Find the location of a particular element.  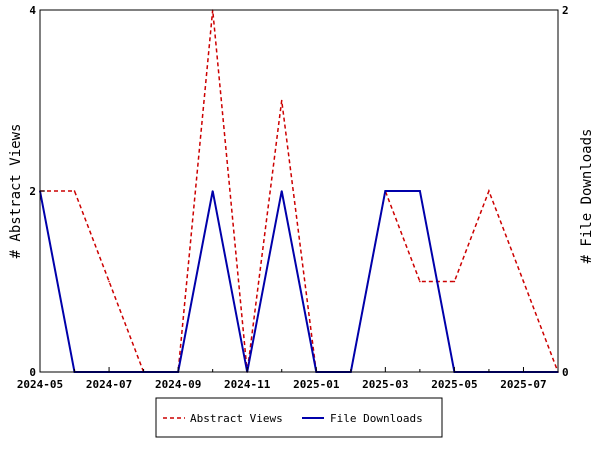

x-tick-label: 2025-05 is located at coordinates (454, 384).